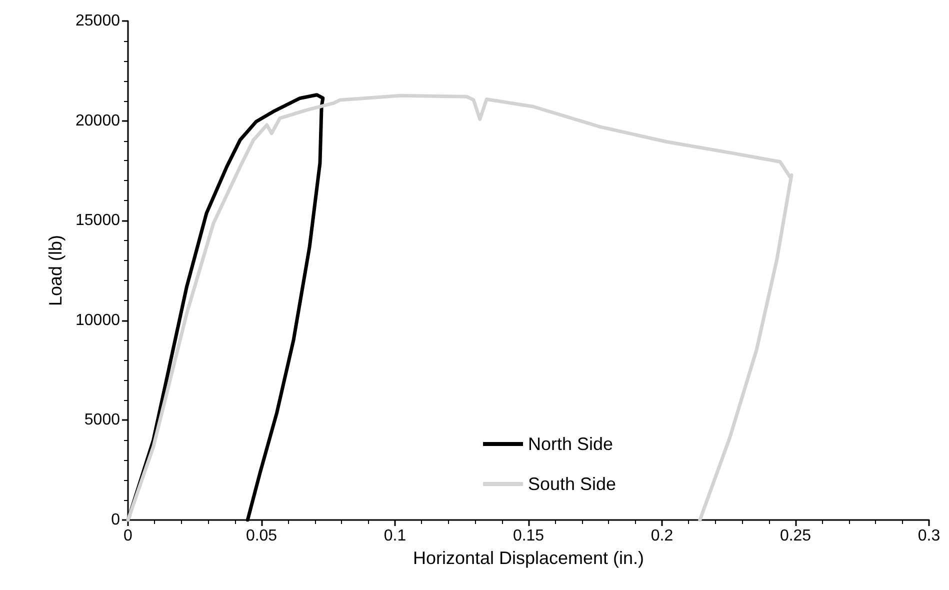 This screenshot has width=949, height=590. I want to click on y-tick-label: 0, so click(115, 520).